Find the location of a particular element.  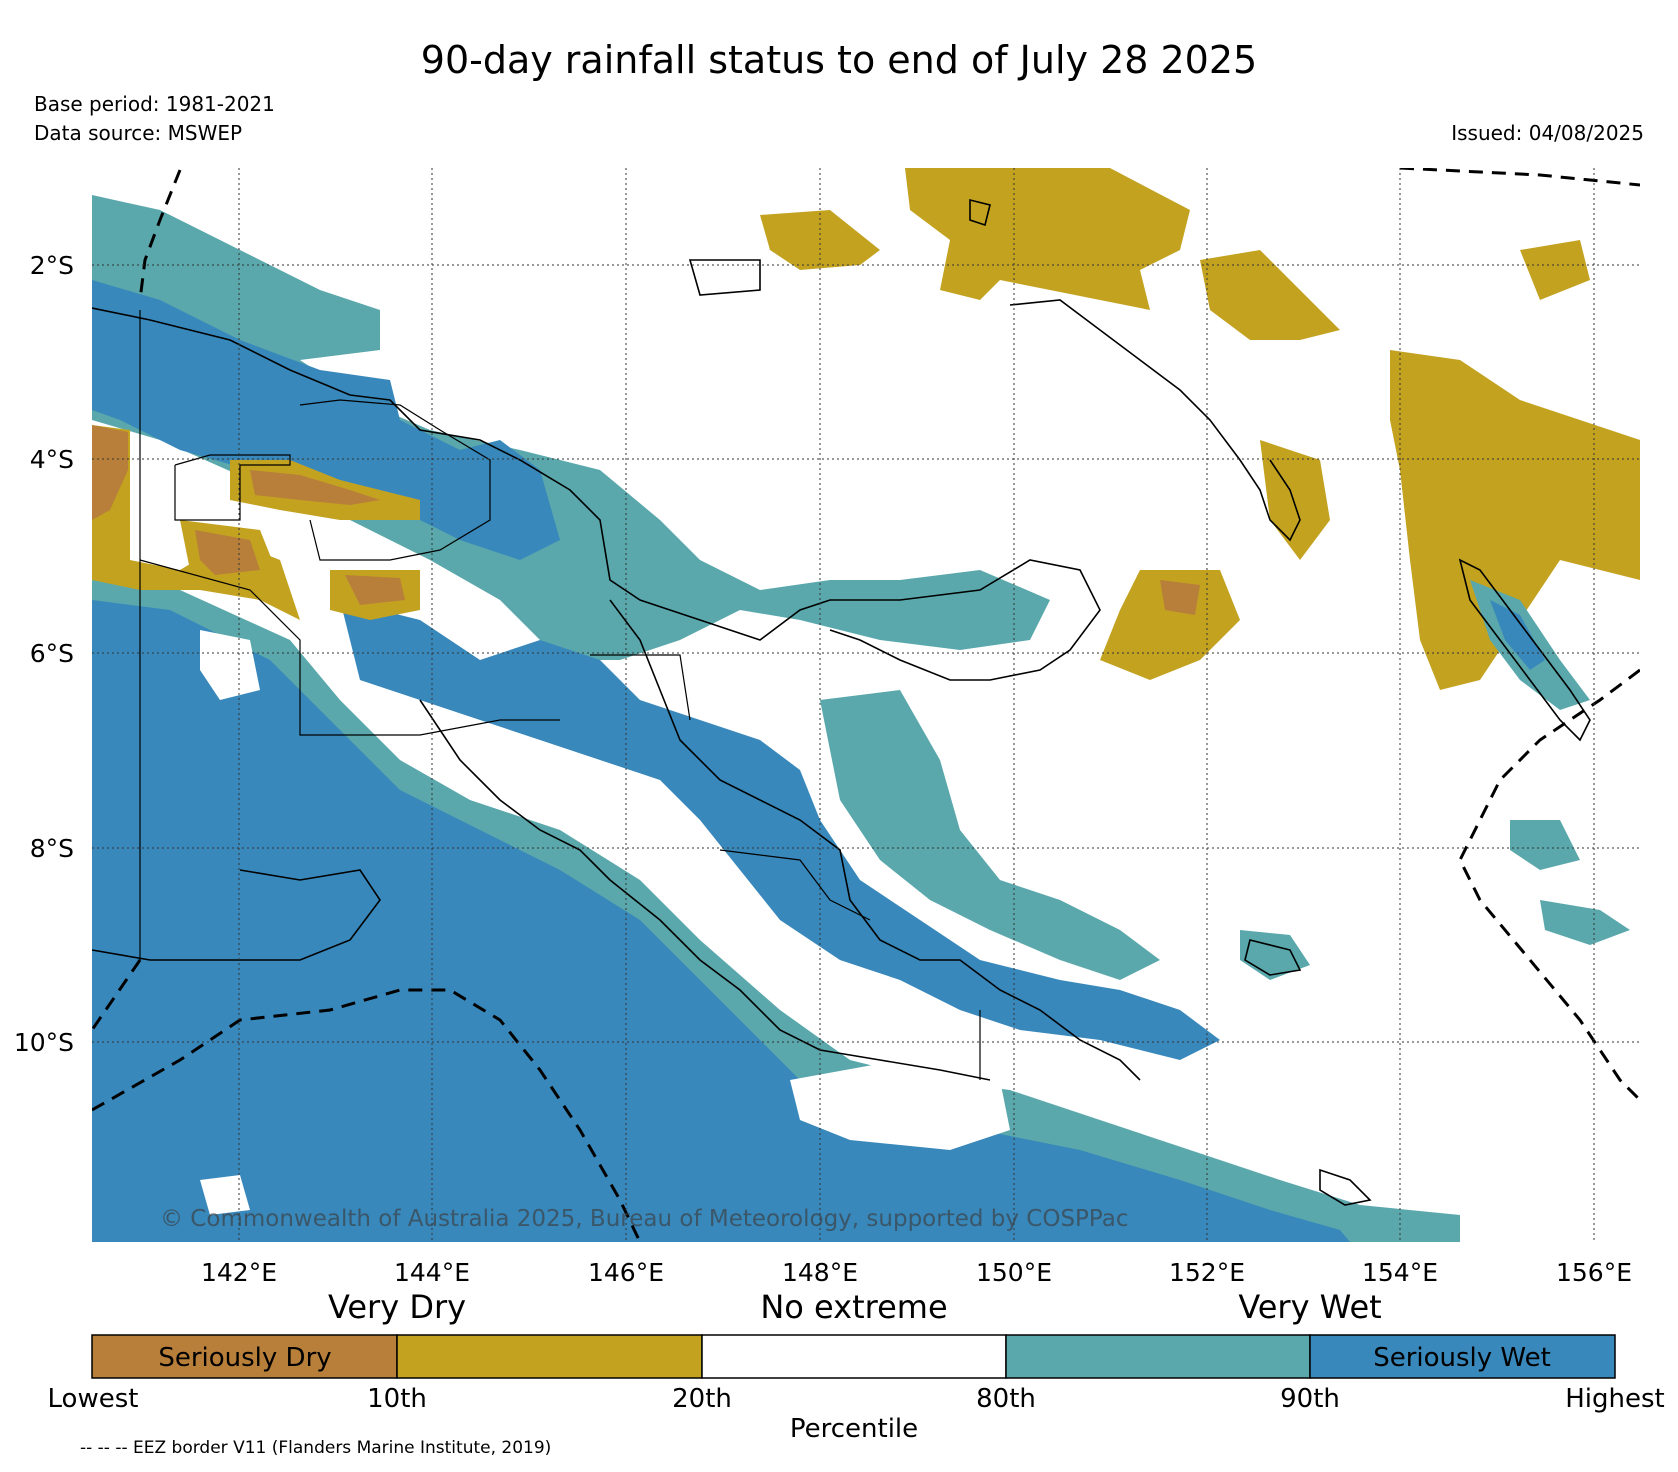

percentile-tick: 80th is located at coordinates (1006, 1399).